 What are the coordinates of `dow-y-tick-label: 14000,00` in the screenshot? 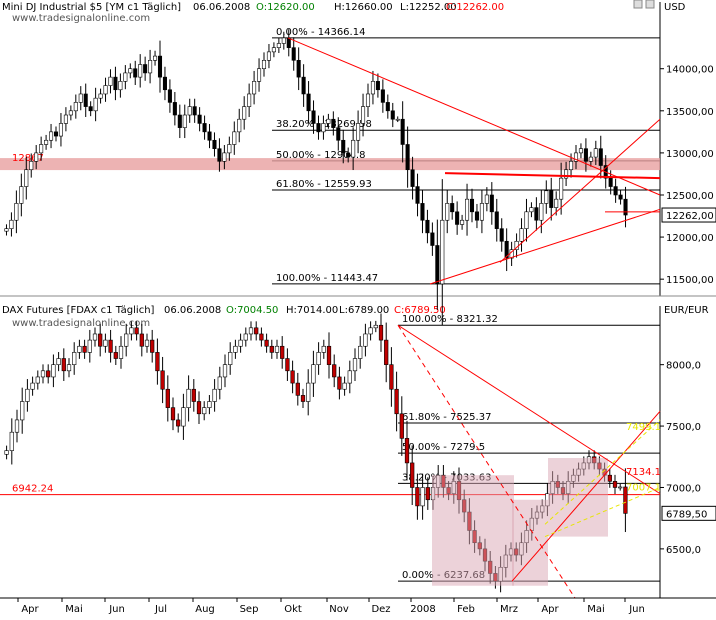 It's located at (690, 70).